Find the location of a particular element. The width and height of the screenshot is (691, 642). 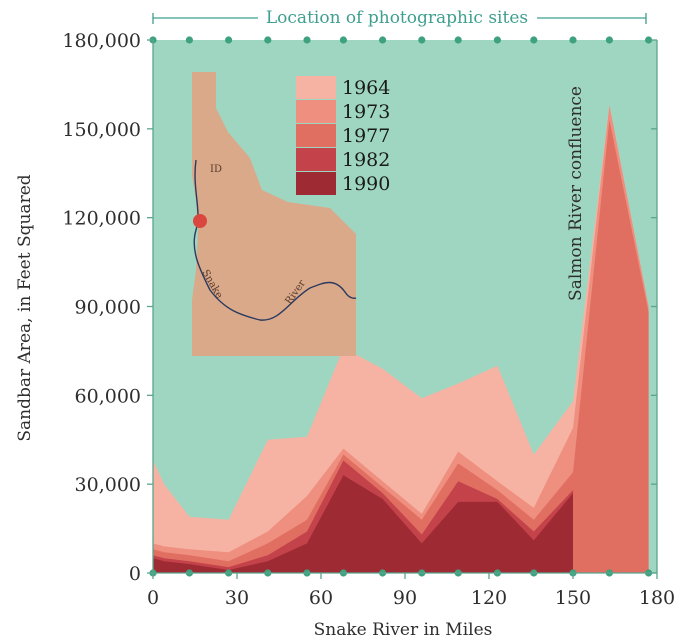

photo-sites-label: Location of photographic sites is located at coordinates (397, 18).